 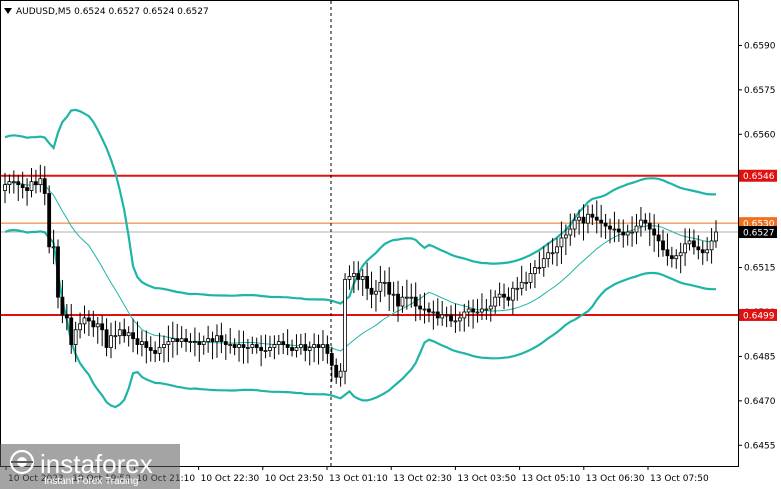 I want to click on y-tick-label: 0.6470, so click(x=760, y=402).